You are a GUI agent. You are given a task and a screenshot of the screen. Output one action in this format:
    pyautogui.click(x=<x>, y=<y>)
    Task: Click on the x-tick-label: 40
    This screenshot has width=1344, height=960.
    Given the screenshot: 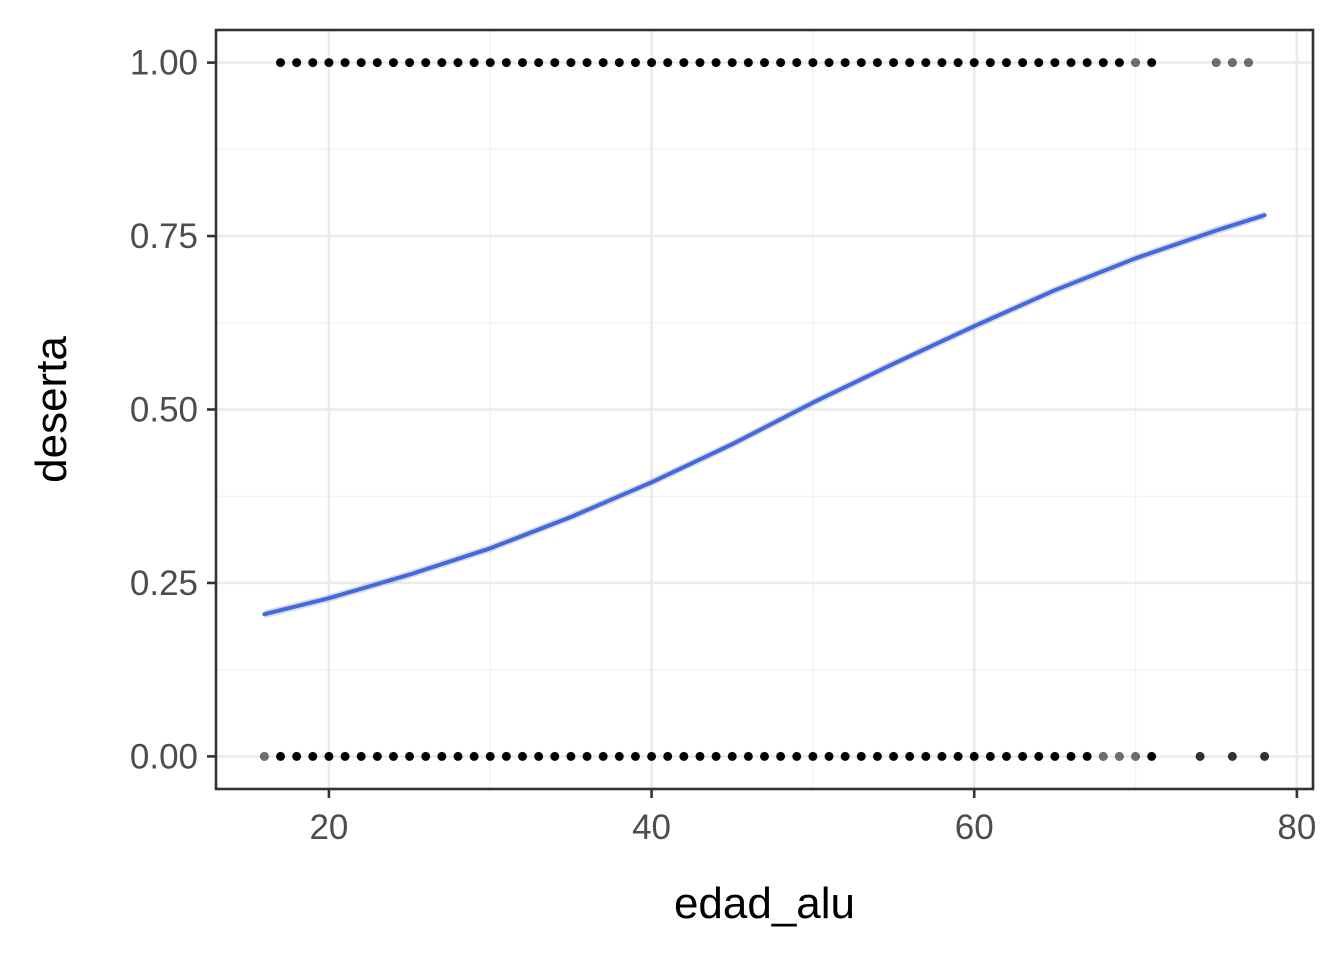 What is the action you would take?
    pyautogui.click(x=651, y=827)
    